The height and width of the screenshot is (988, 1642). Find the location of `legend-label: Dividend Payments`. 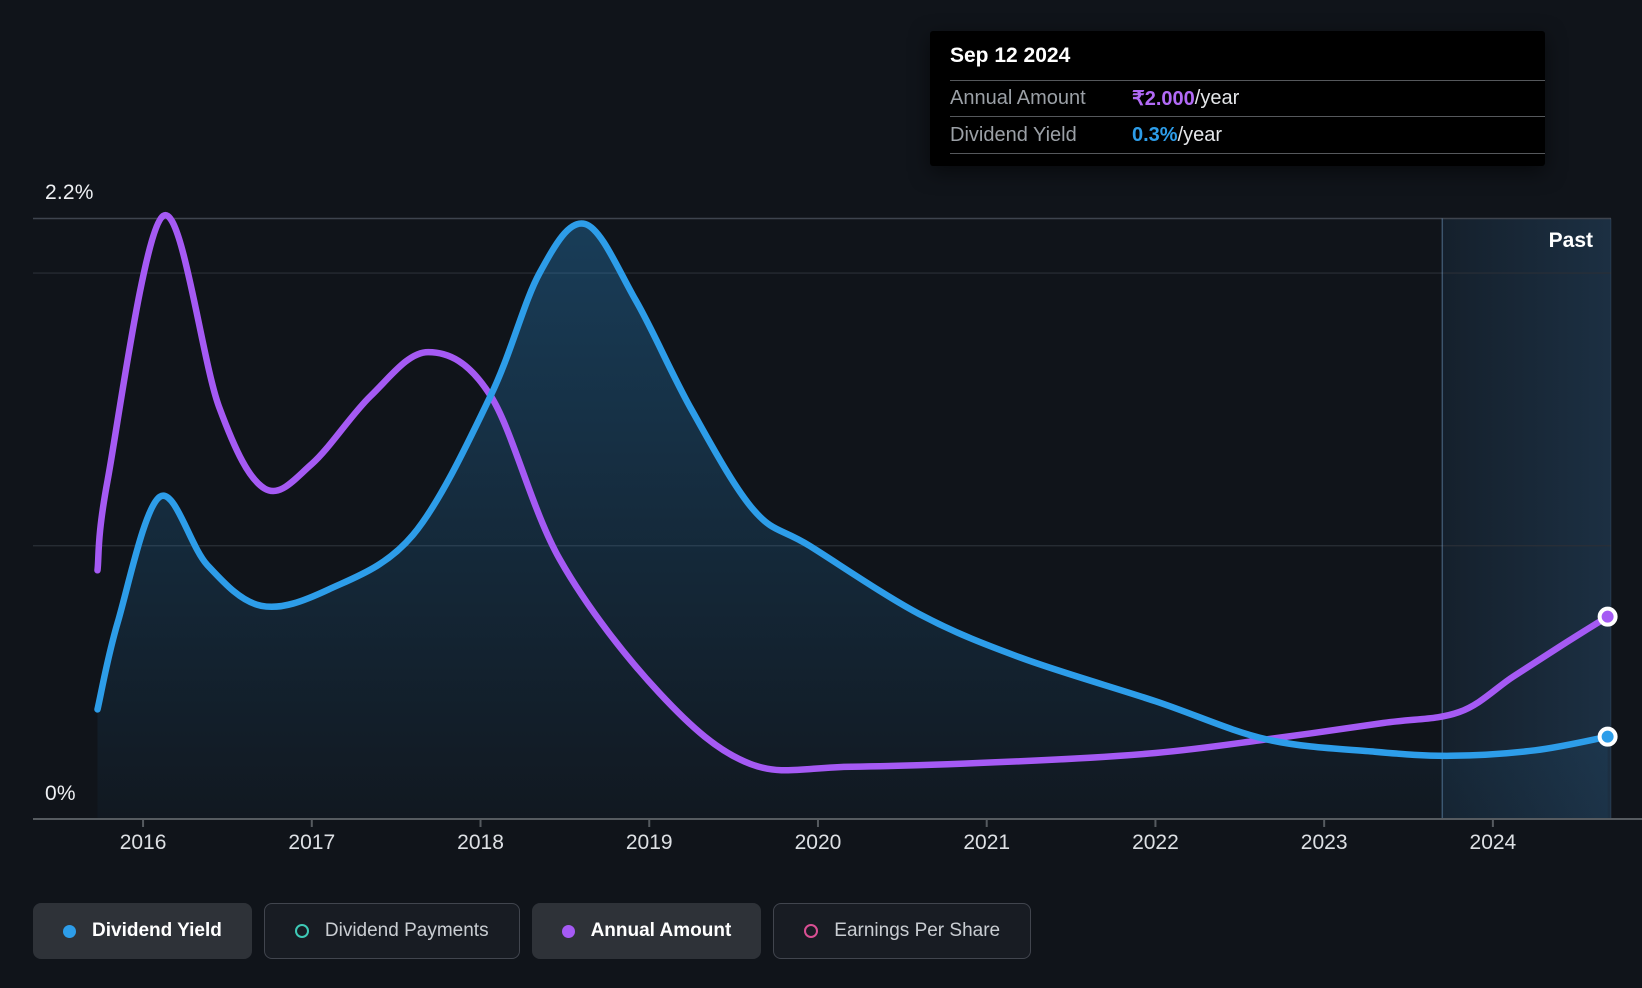

legend-label: Dividend Payments is located at coordinates (406, 930).